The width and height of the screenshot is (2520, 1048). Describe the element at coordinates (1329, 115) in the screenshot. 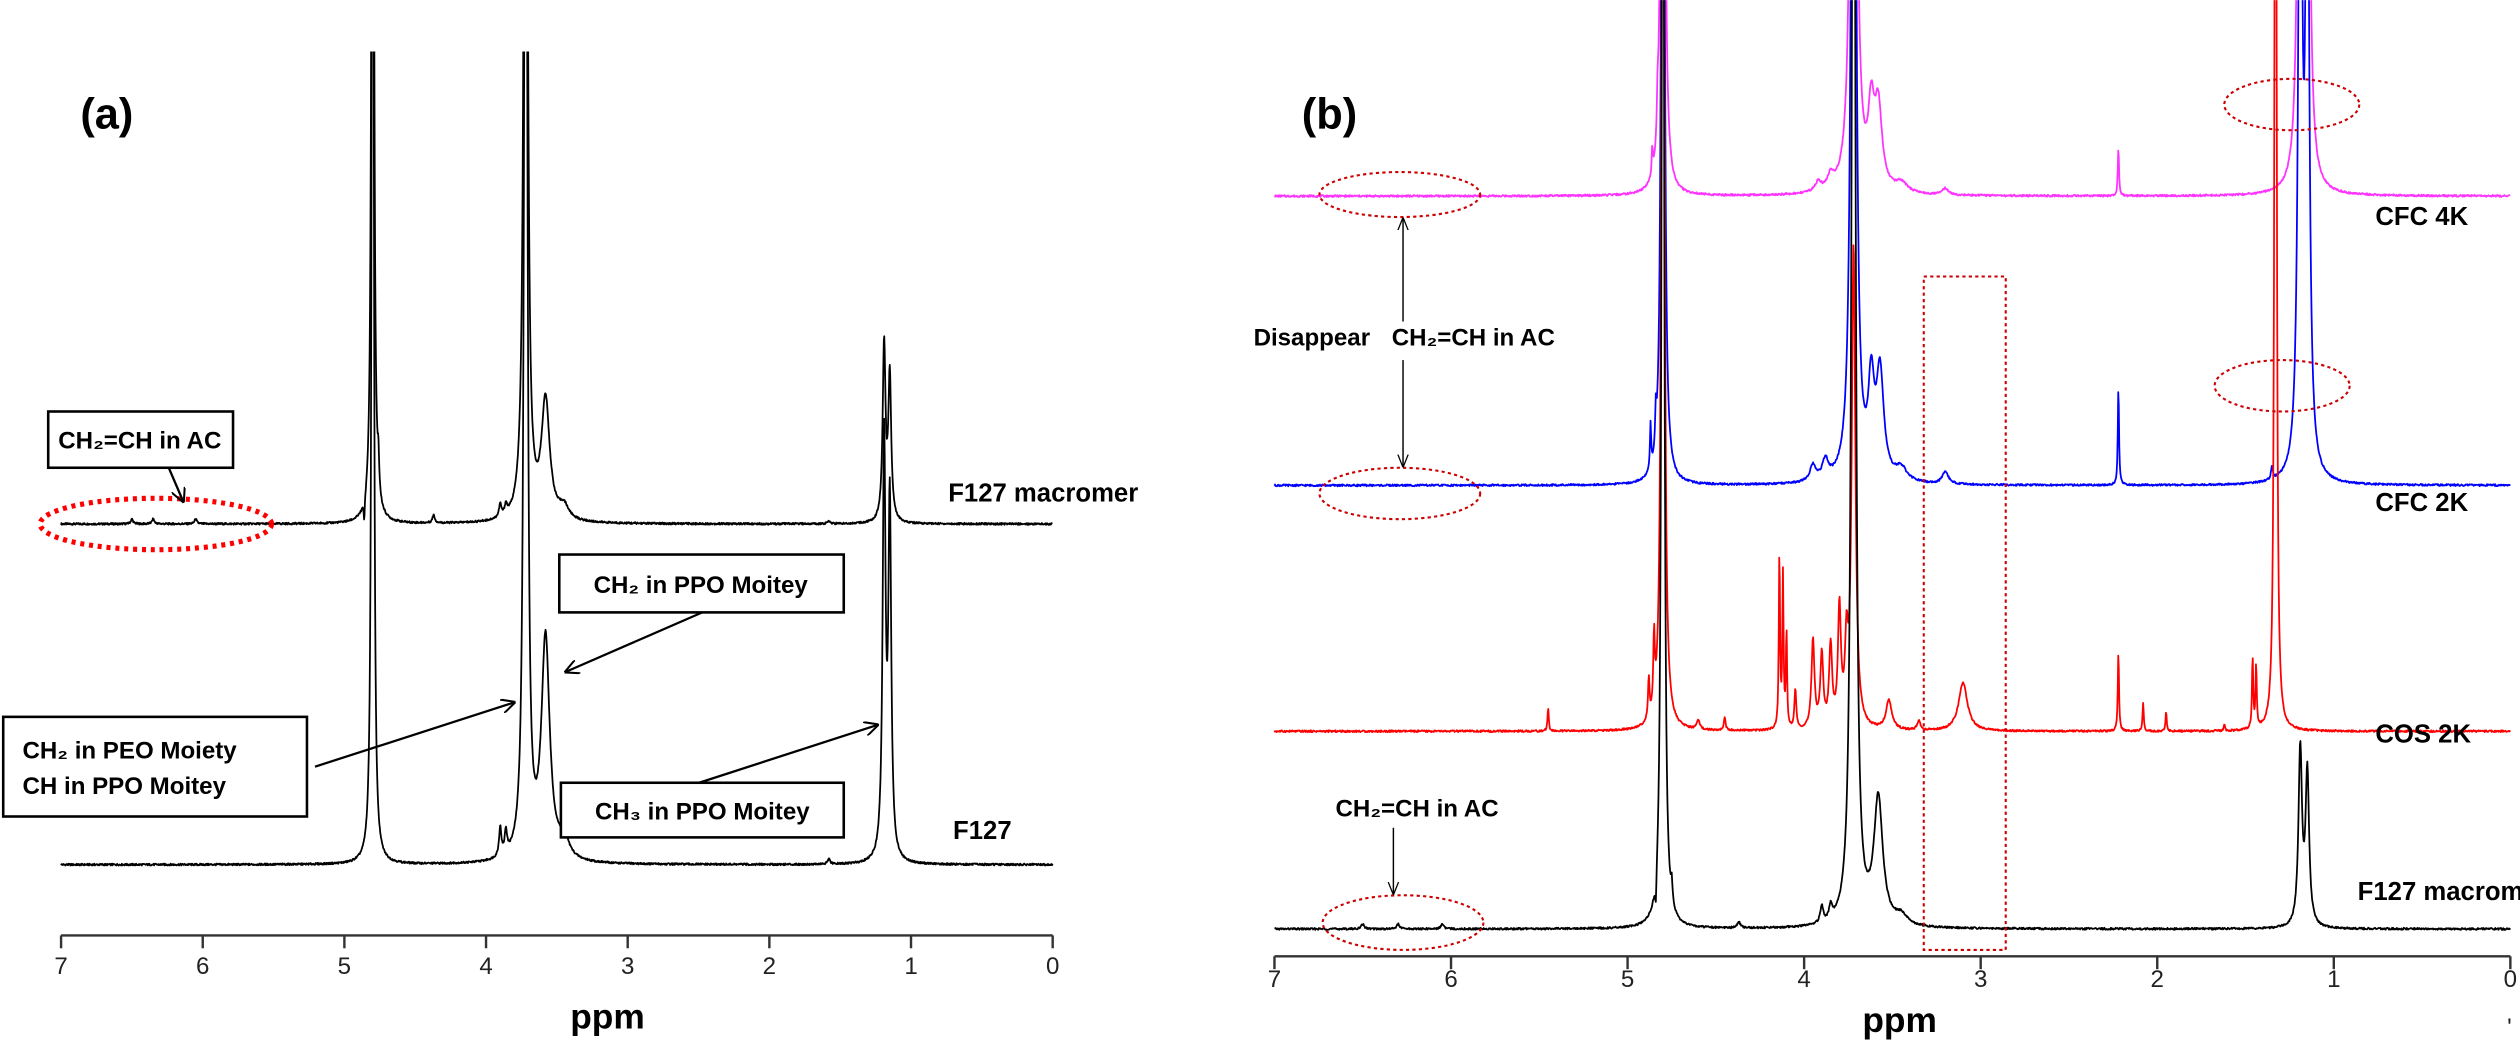

I see `panel-b-label: (b)` at that location.